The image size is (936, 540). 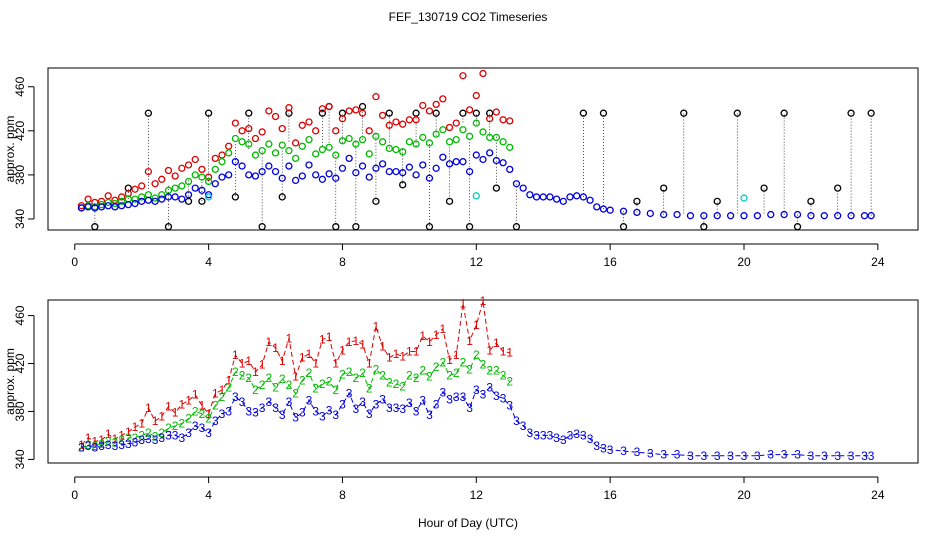 I want to click on bottom-y-tick-label: 340, so click(x=20, y=459).